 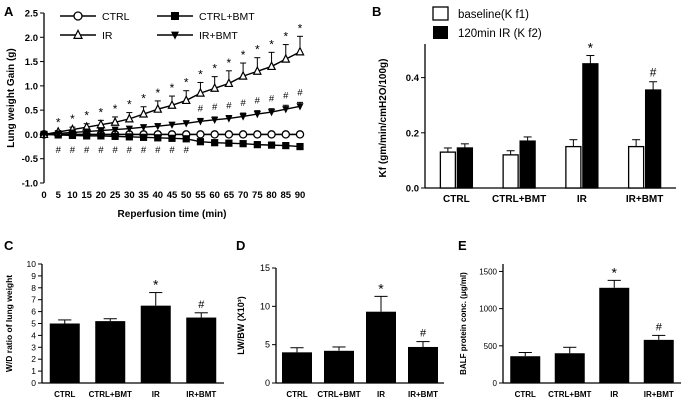 What do you see at coordinates (31, 86) in the screenshot?
I see `a-y-tick-label: 1.0` at bounding box center [31, 86].